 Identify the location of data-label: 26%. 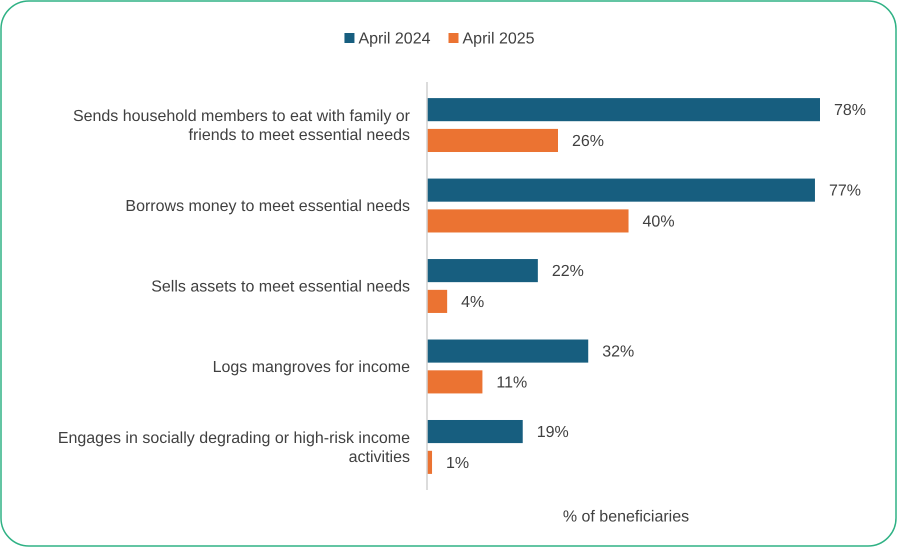
(588, 141).